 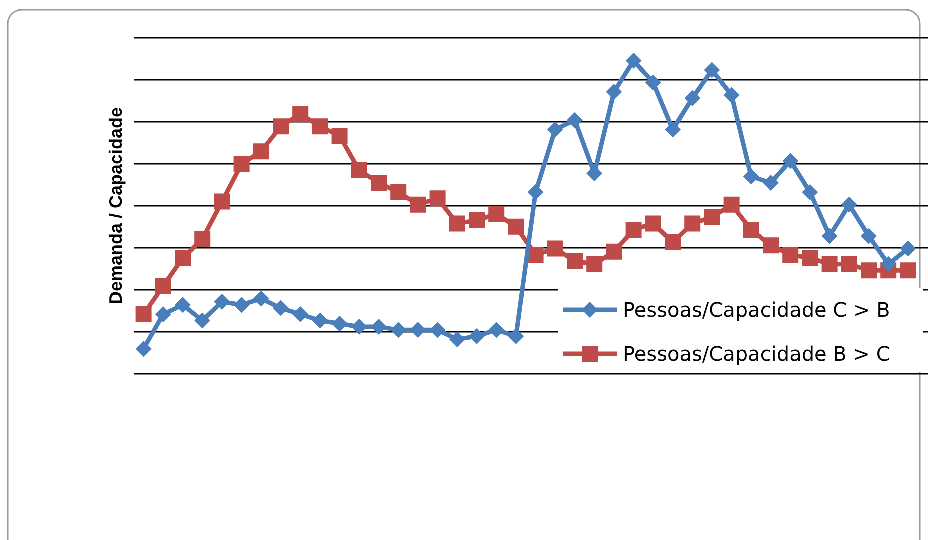 What do you see at coordinates (756, 310) in the screenshot?
I see `legend-label: Pessoas/Capacidade C > B` at bounding box center [756, 310].